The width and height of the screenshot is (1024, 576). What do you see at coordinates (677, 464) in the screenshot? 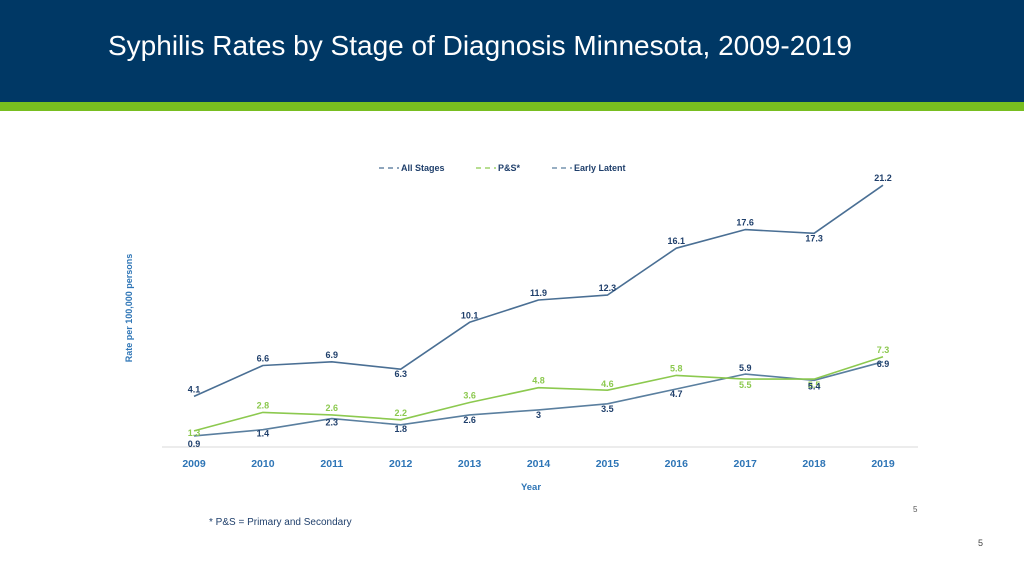
I see `x-tick-label-2016: 2016` at bounding box center [677, 464].